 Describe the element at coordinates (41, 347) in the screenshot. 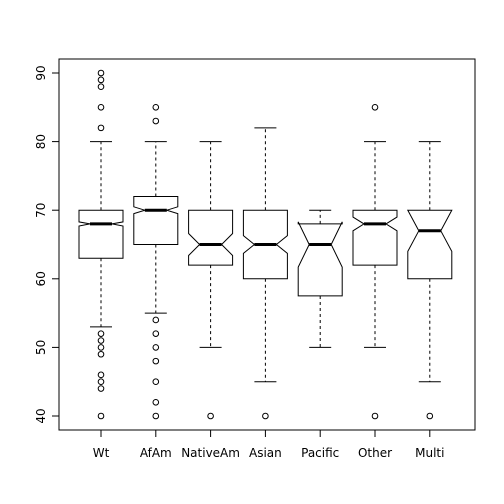

I see `y-tick-label: 50` at that location.